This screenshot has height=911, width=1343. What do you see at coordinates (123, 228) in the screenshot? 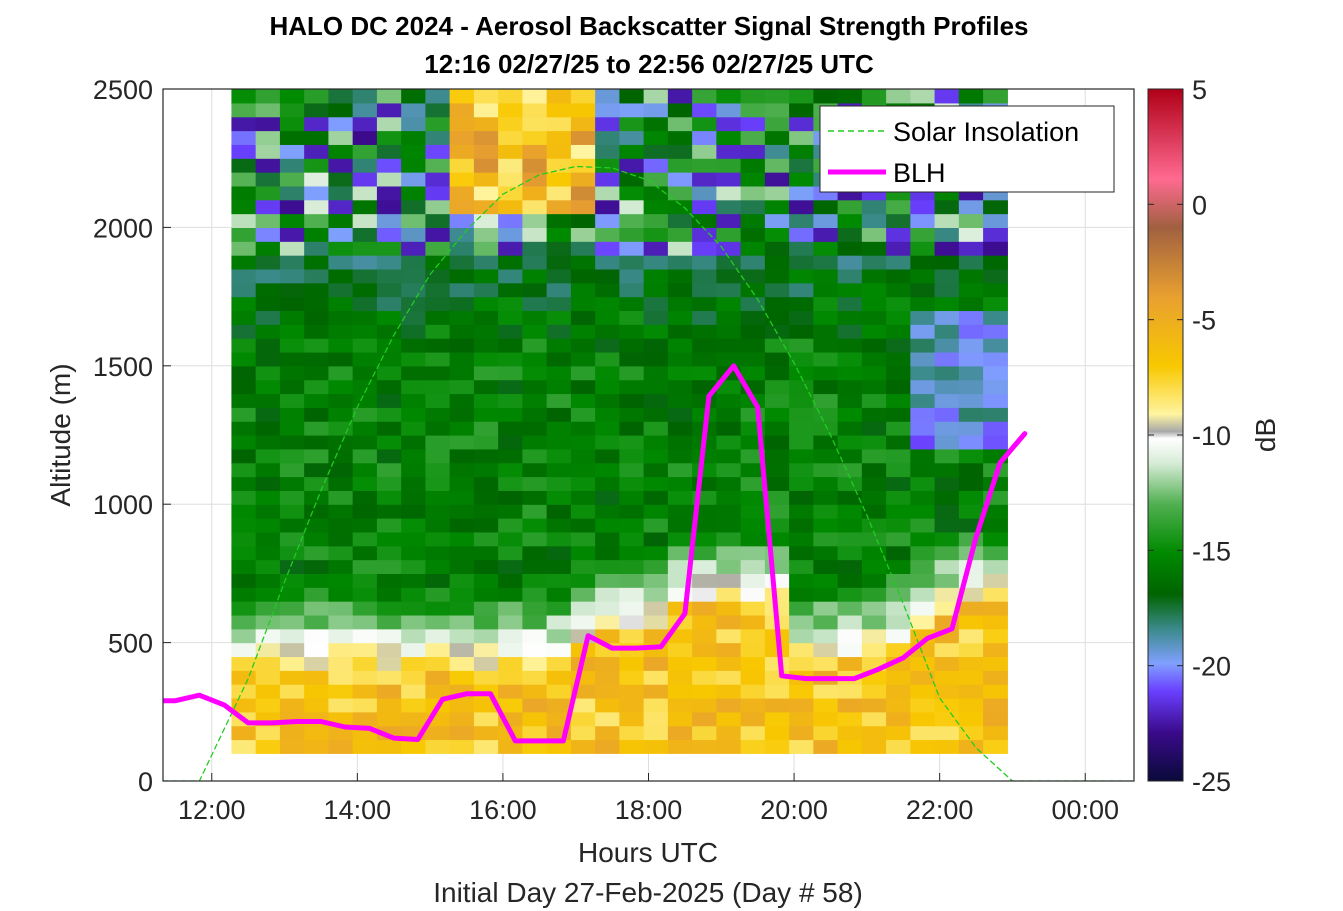
I see `y-tick-label: 2000` at bounding box center [123, 228].